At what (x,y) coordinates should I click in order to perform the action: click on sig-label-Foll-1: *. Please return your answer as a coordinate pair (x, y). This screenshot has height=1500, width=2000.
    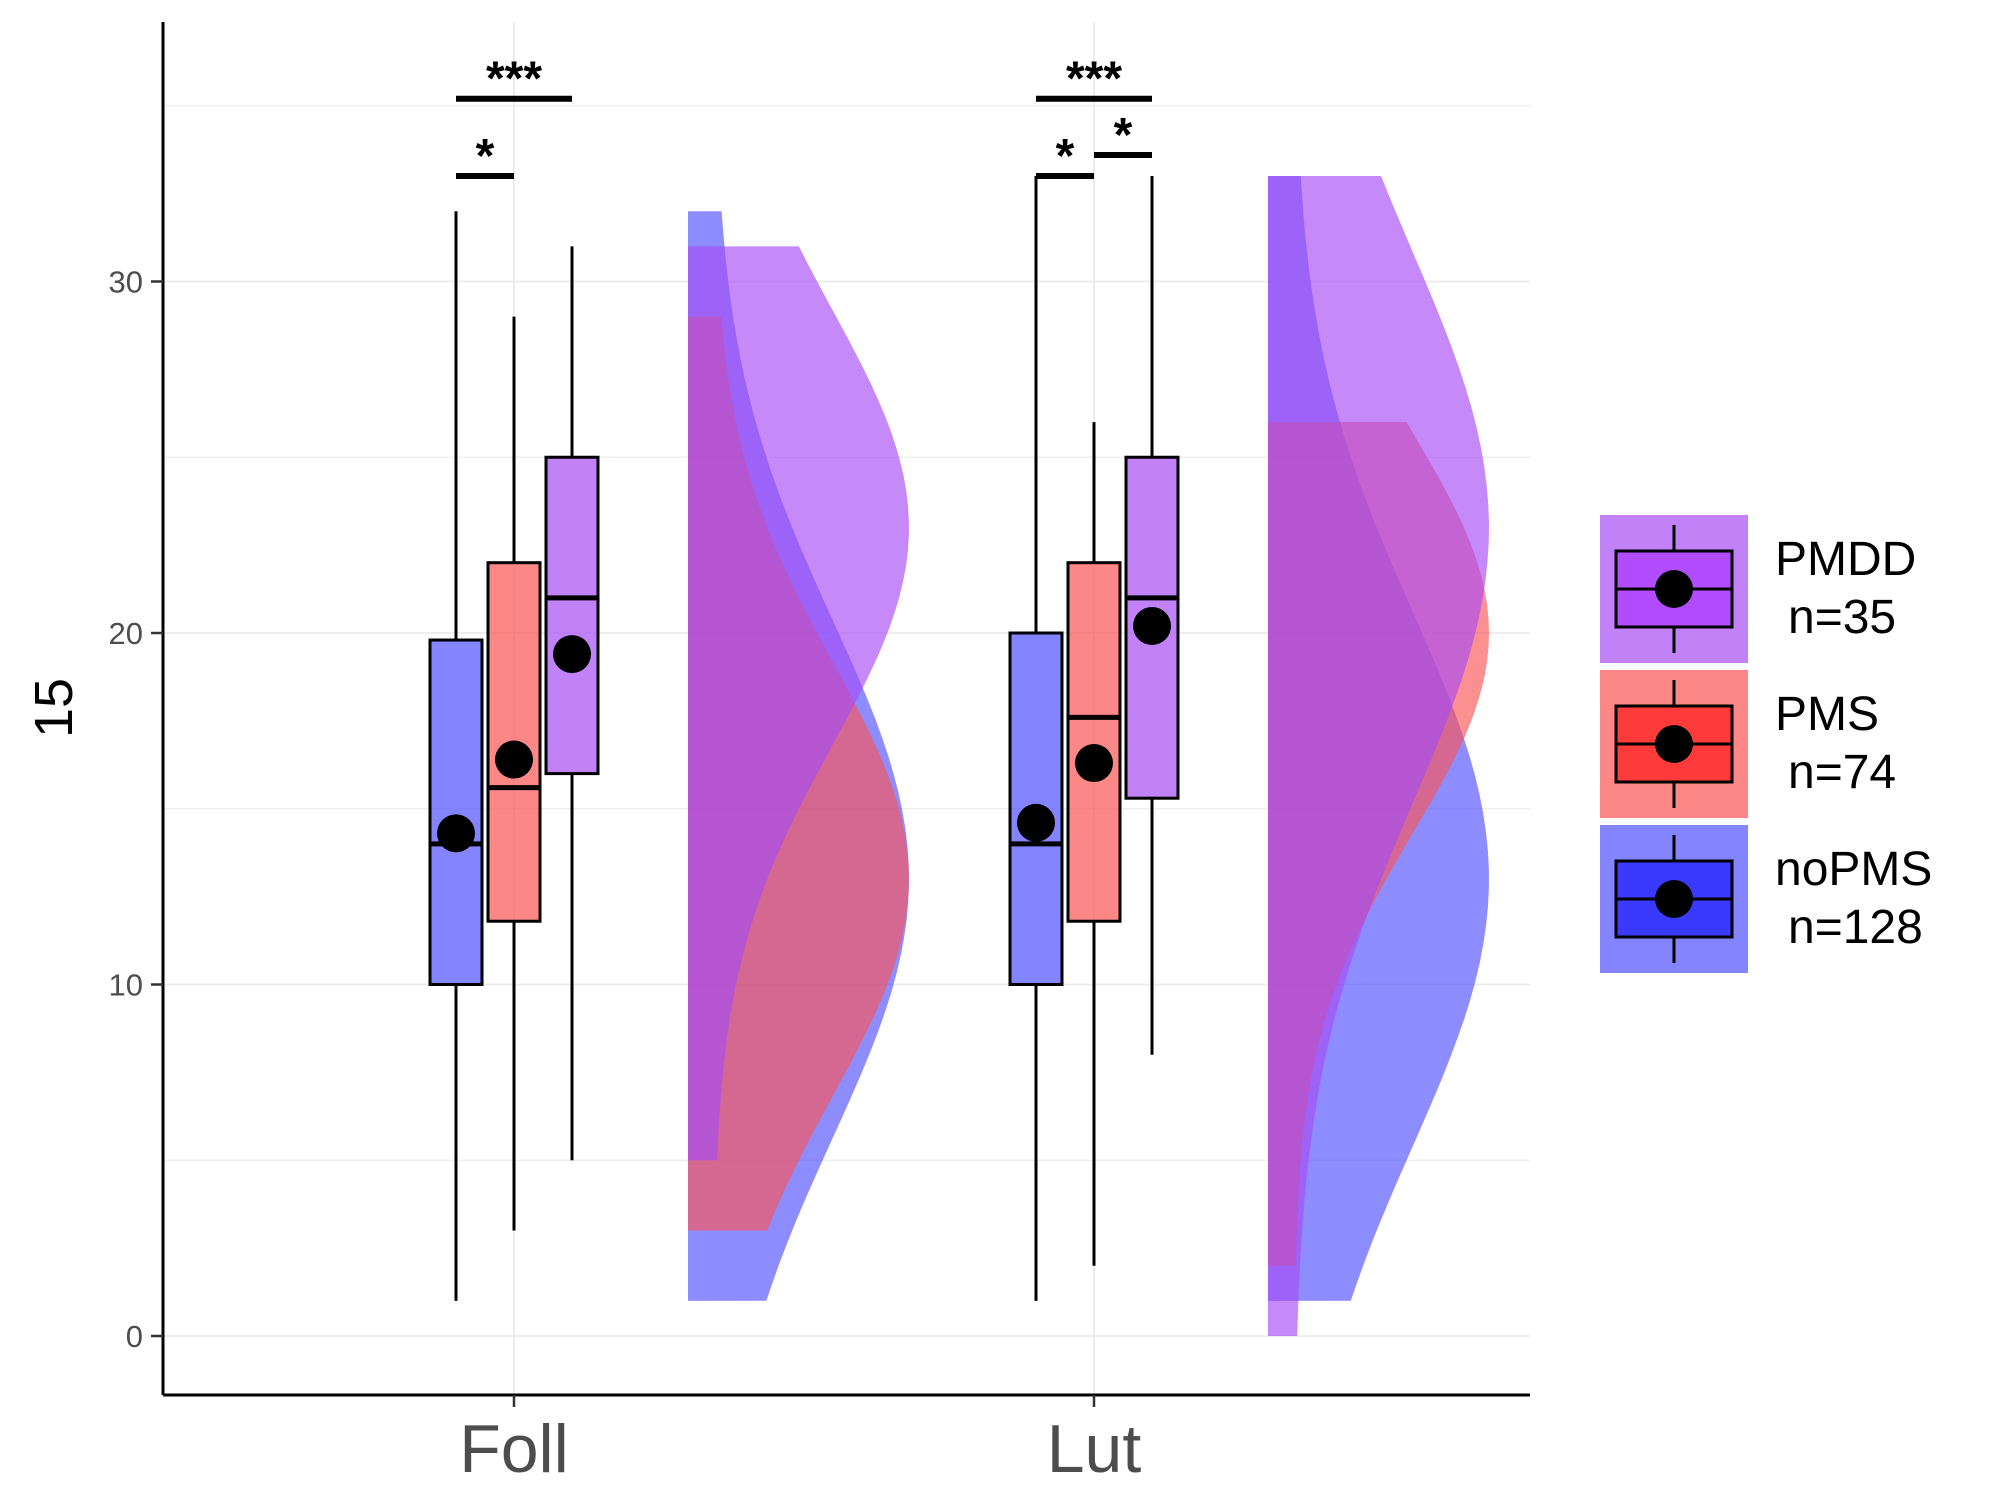
    Looking at the image, I should click on (485, 156).